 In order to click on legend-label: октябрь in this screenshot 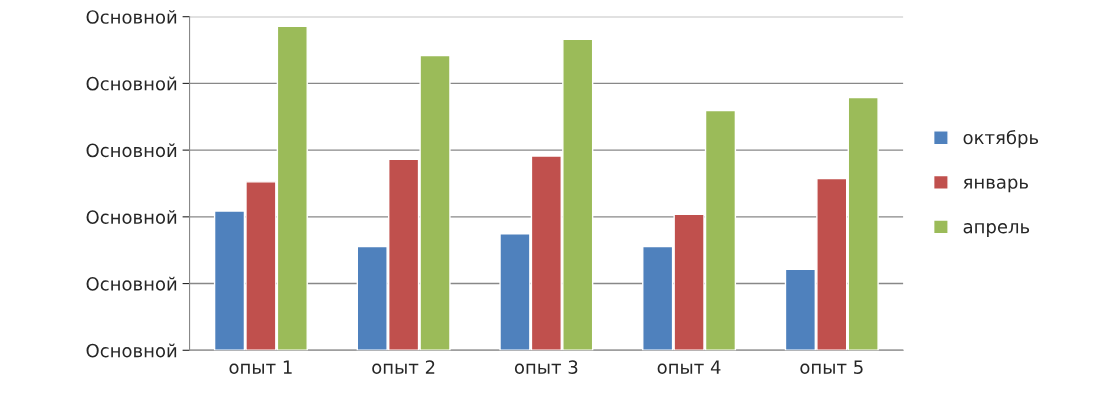, I will do `click(1001, 139)`.